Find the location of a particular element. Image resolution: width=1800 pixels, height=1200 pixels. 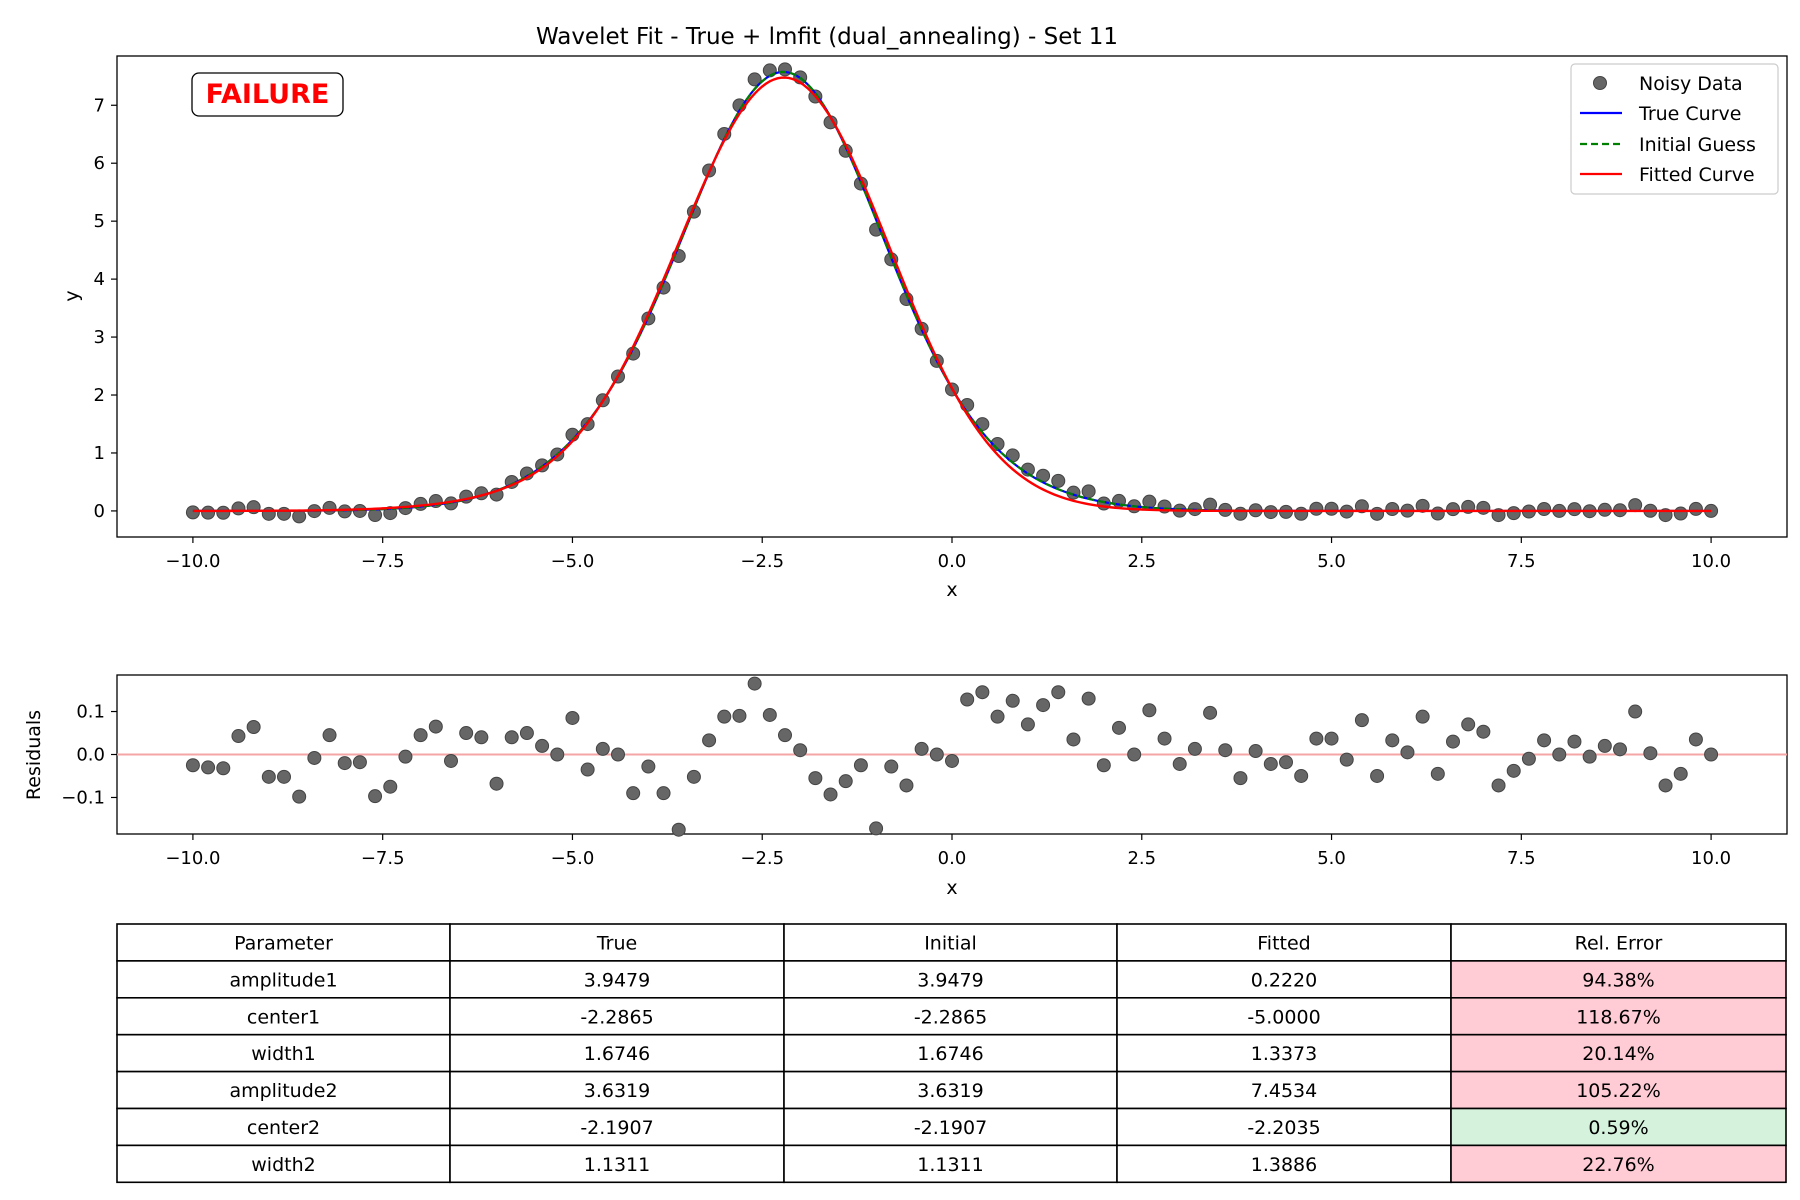

main-x-tick-label: −2.5 is located at coordinates (762, 561).